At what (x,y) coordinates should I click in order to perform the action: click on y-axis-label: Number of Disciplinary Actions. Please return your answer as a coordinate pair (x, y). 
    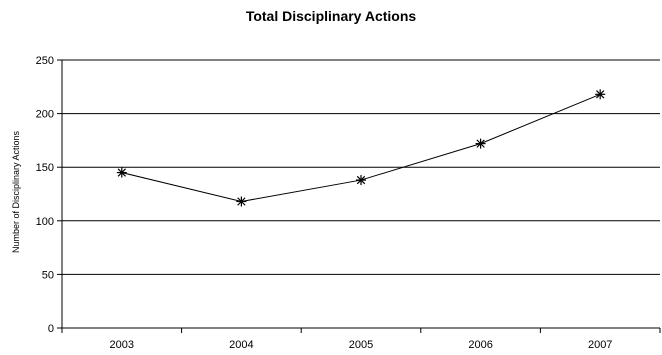
    Looking at the image, I should click on (16, 191).